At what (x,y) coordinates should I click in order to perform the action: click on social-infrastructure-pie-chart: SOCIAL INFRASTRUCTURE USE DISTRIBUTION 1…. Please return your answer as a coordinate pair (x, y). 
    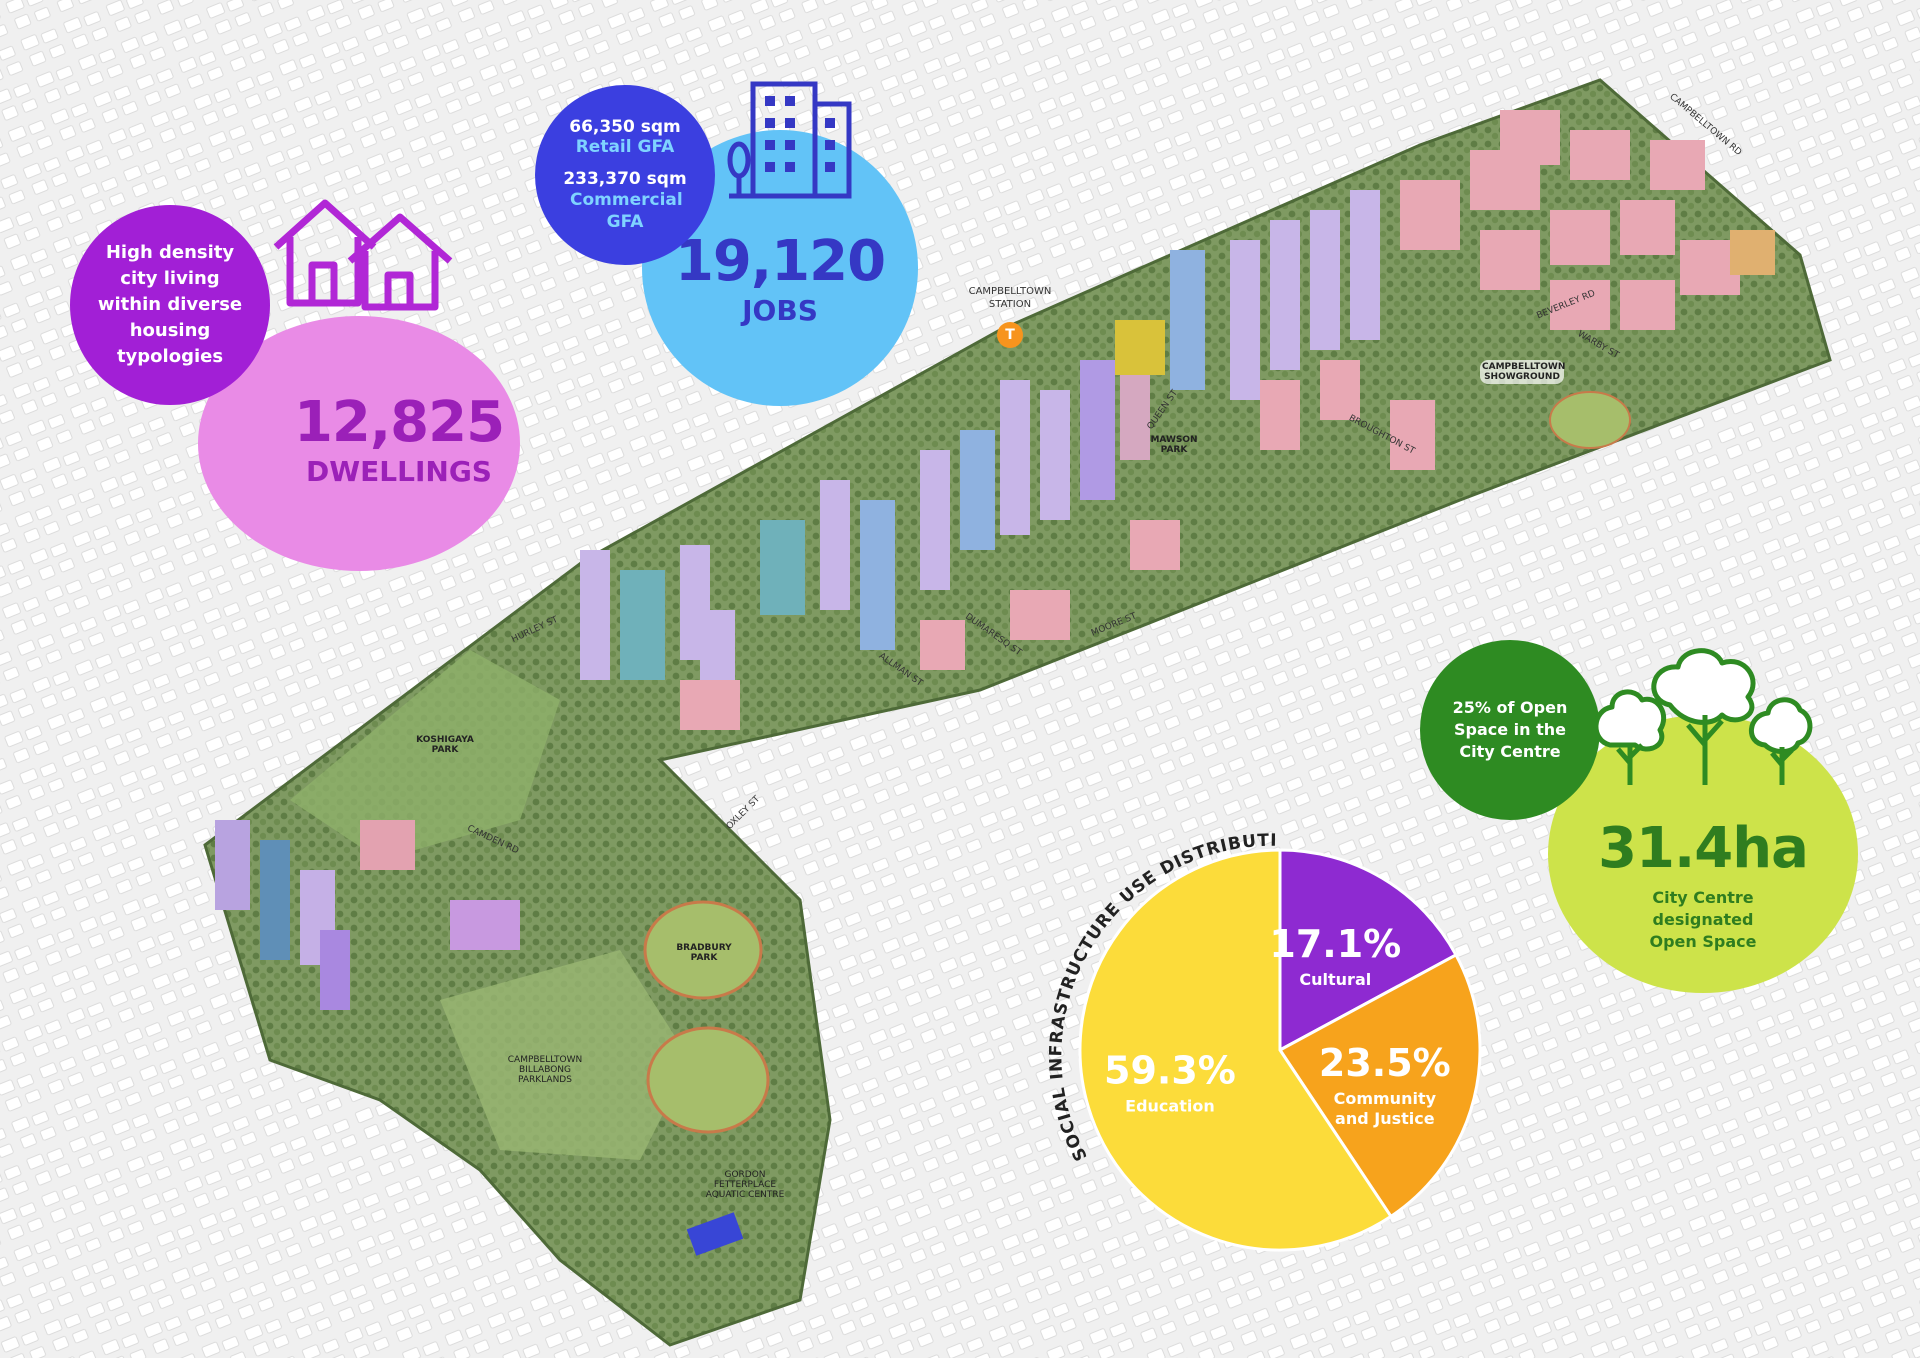
    Looking at the image, I should click on (1261, 1036).